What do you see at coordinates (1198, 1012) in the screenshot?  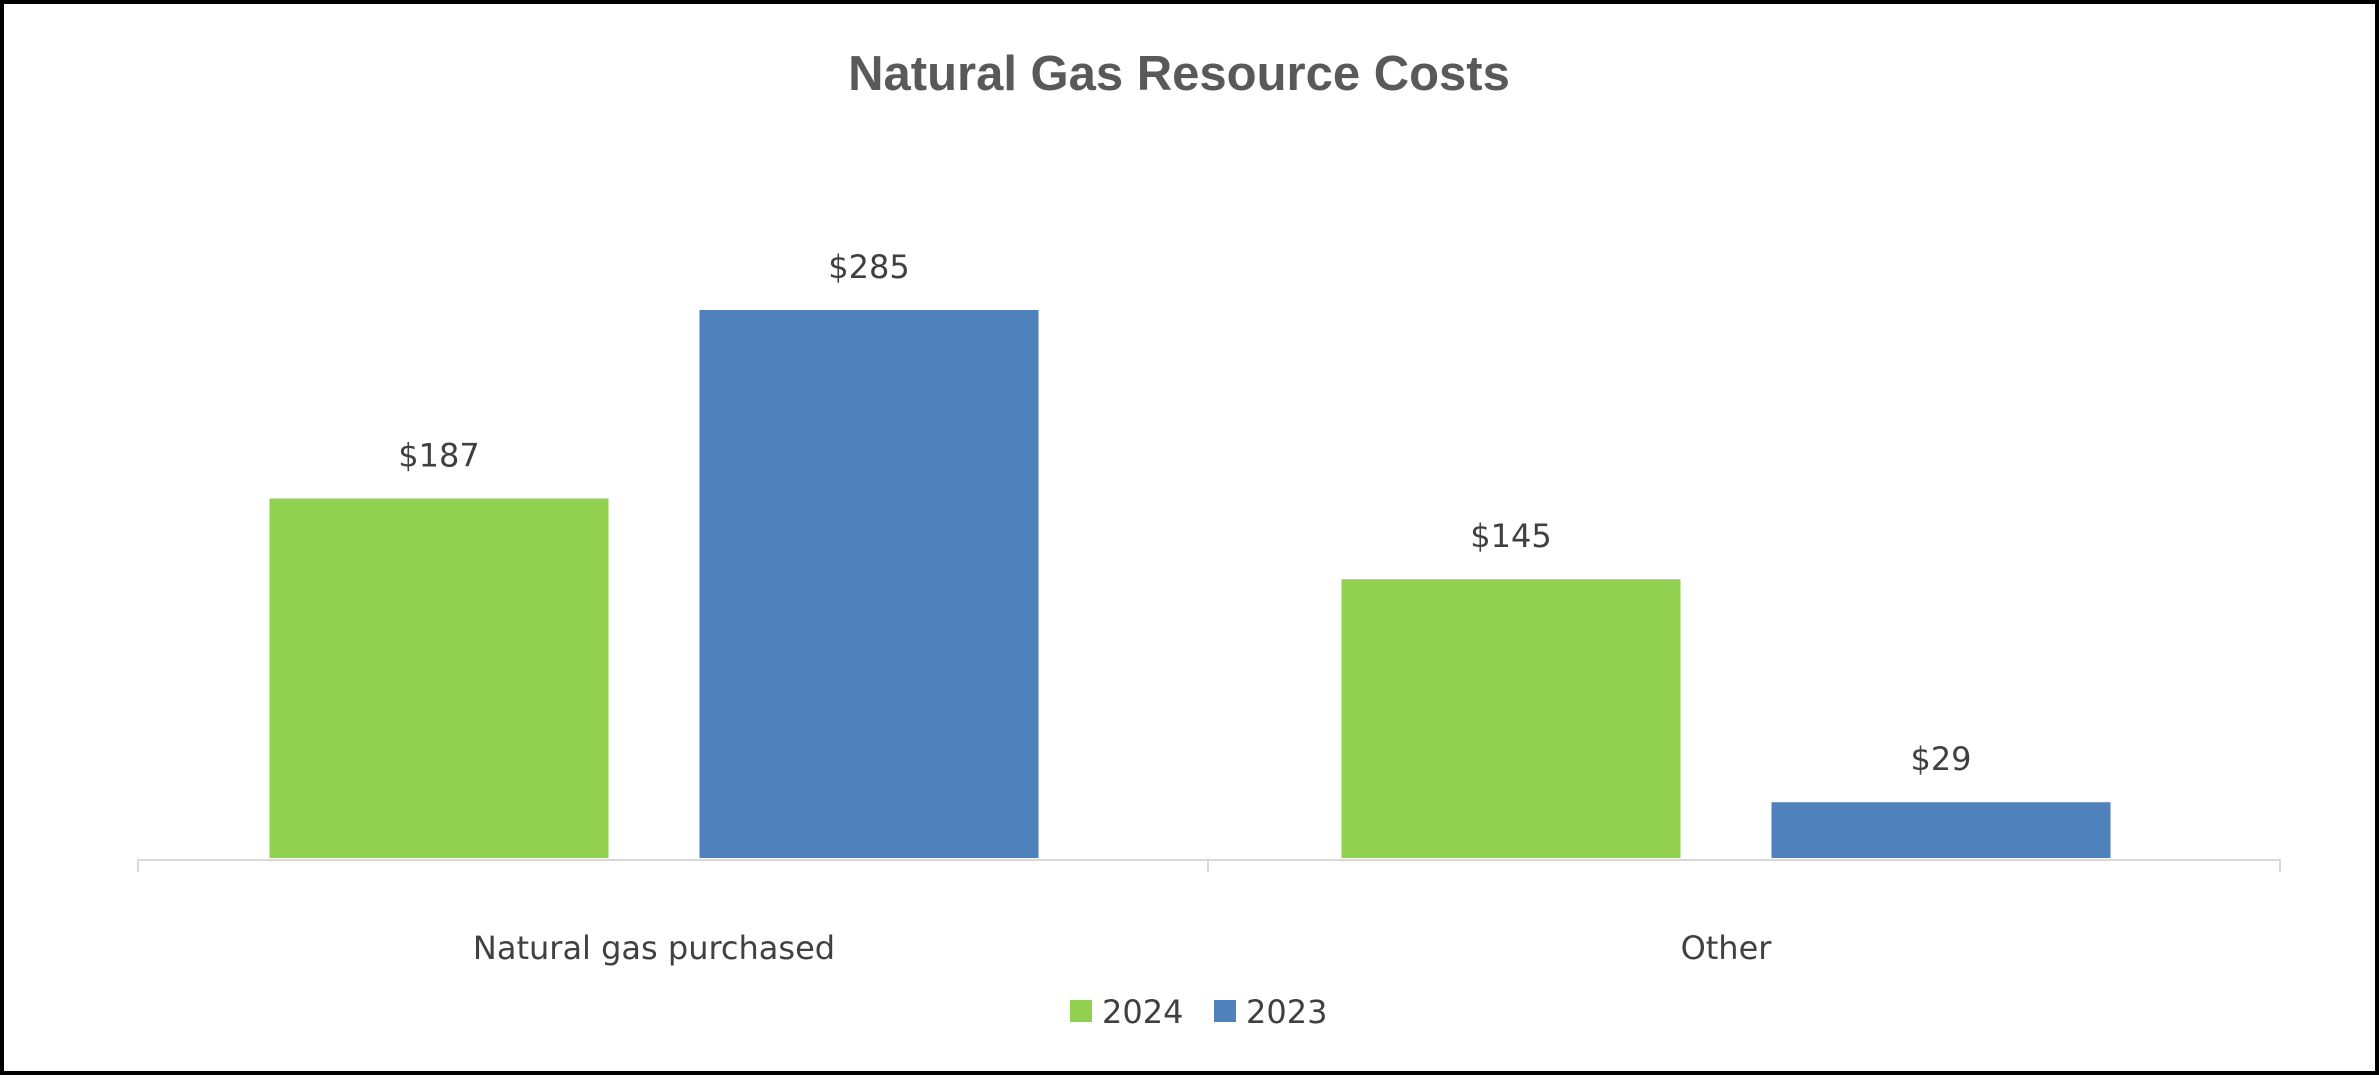 I see `legend: 2024 2023` at bounding box center [1198, 1012].